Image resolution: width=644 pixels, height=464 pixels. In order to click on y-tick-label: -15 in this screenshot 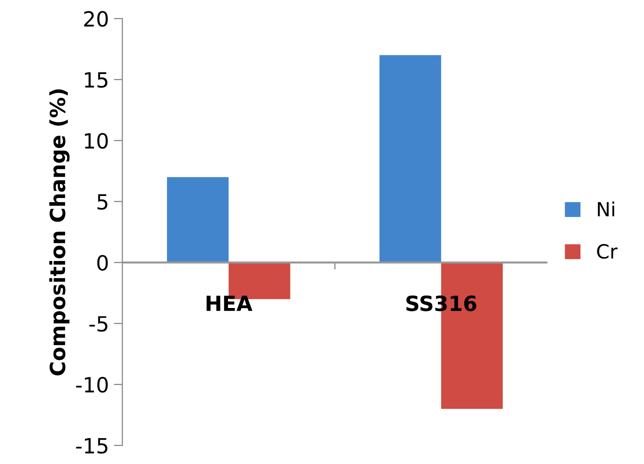, I will do `click(92, 446)`.